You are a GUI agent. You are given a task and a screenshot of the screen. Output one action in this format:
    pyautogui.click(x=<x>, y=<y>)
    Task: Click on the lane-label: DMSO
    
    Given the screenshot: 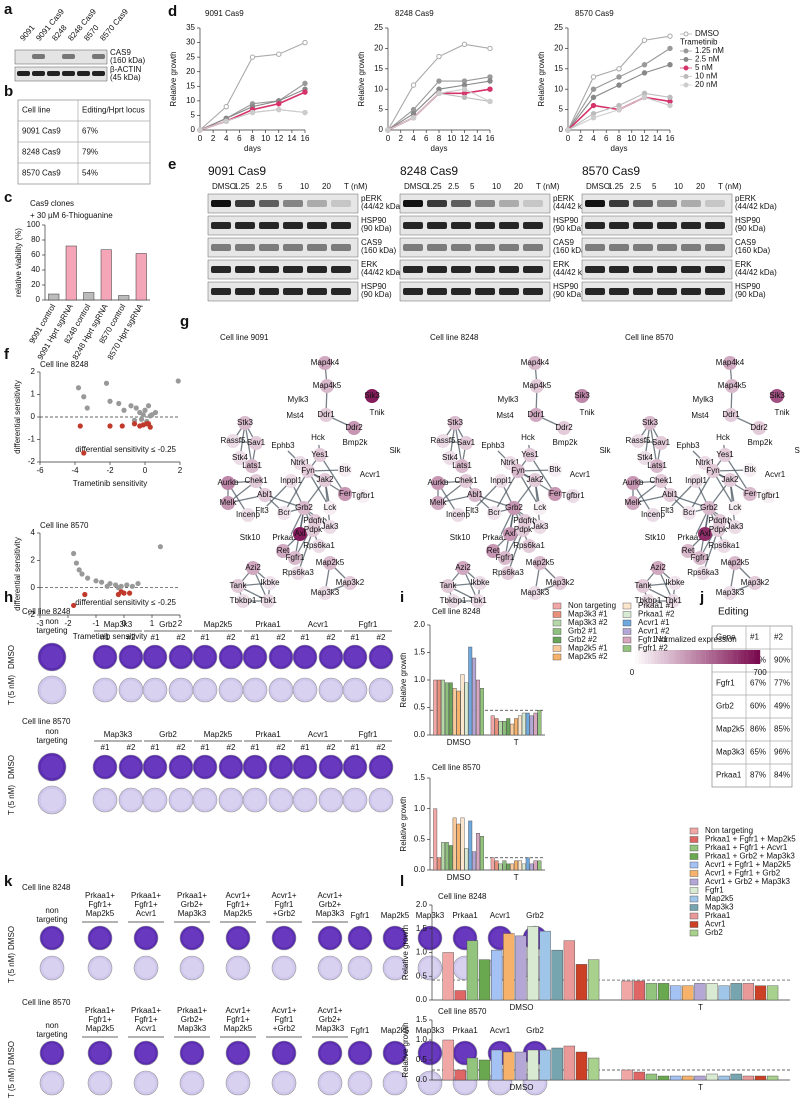 What is the action you would take?
    pyautogui.click(x=598, y=186)
    